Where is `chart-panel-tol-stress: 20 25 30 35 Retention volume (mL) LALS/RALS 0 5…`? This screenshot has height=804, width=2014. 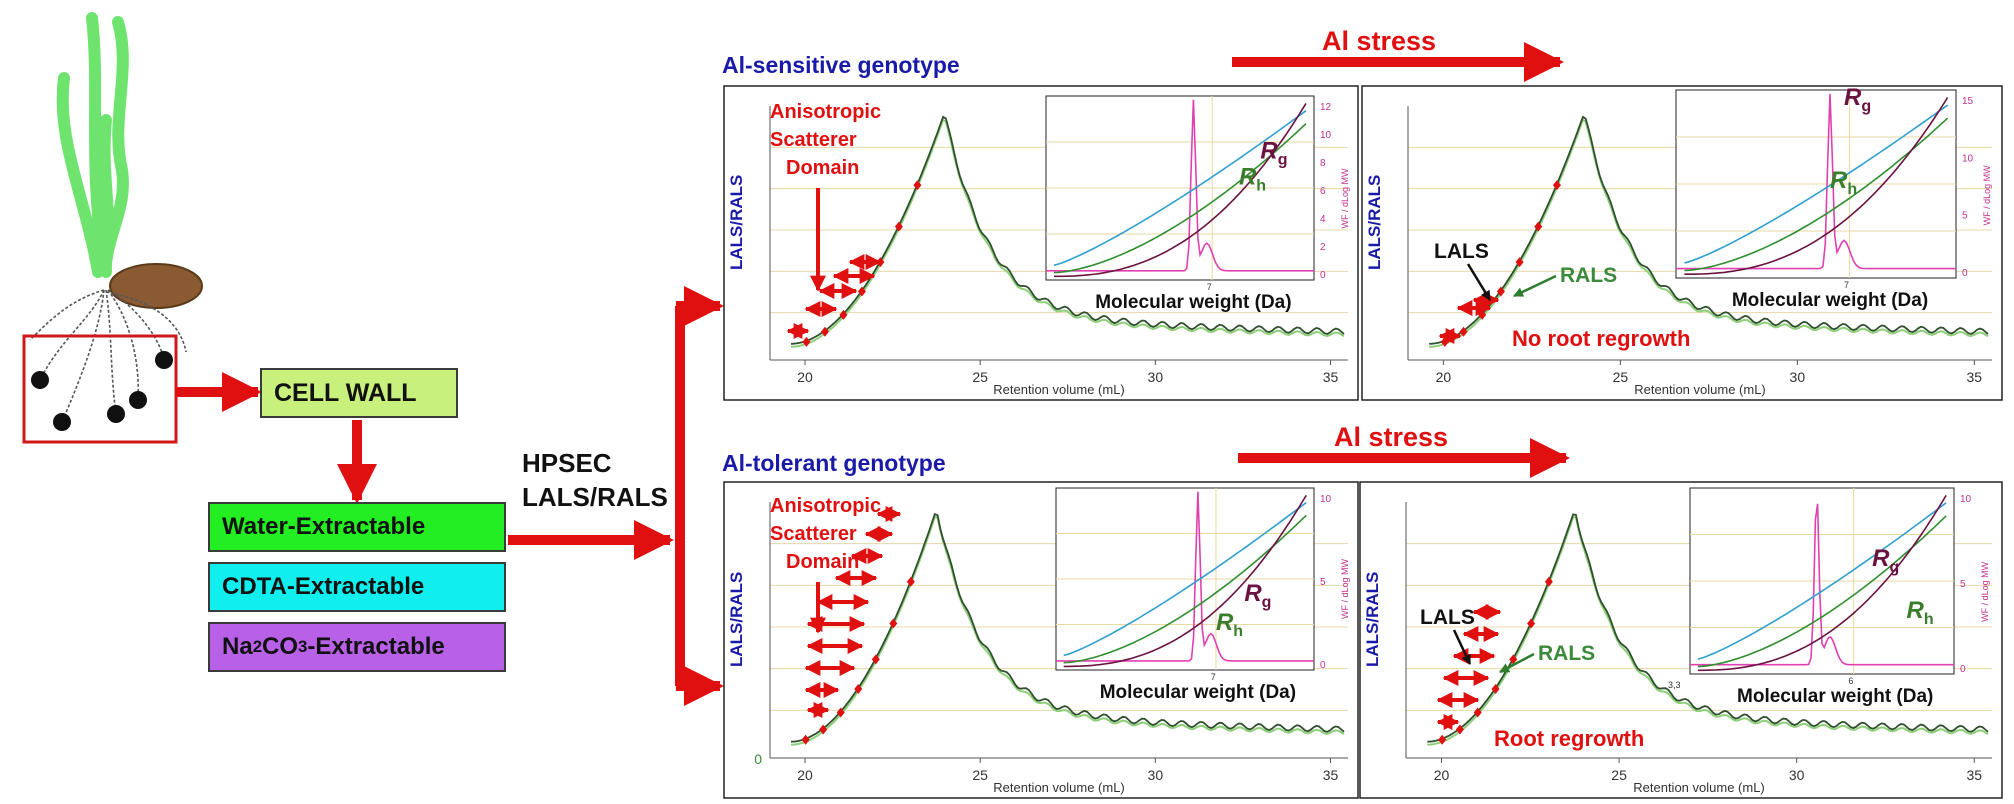 chart-panel-tol-stress: 20 25 30 35 Retention volume (mL) LALS/RALS 0 5… is located at coordinates (1681, 640).